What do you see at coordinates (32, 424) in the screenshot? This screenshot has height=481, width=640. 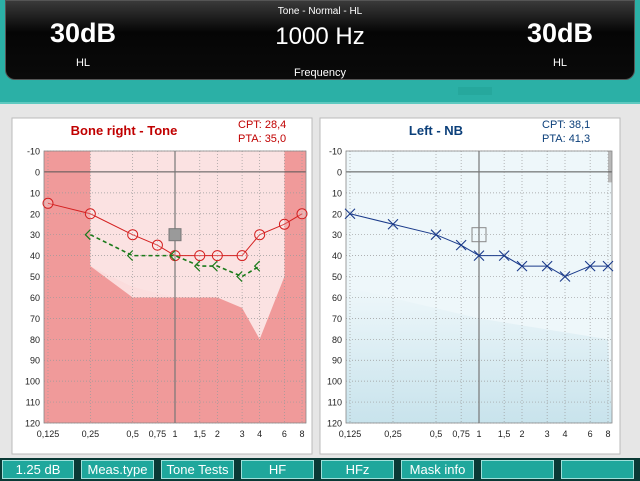 I see `right-ear-y-tick-label: 120` at bounding box center [32, 424].